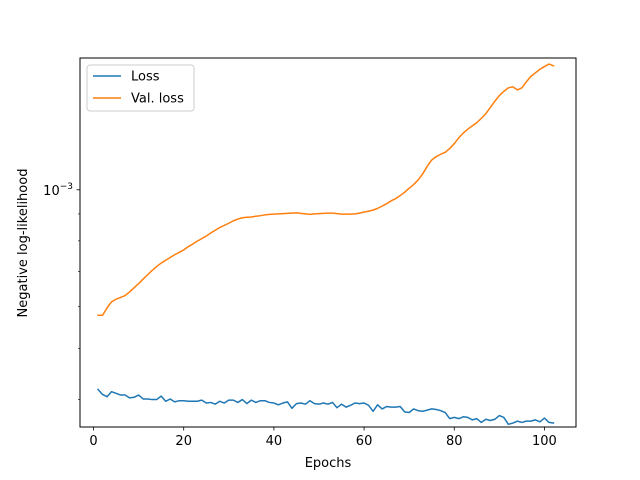 The image size is (640, 480). Describe the element at coordinates (454, 441) in the screenshot. I see `x-tick-label: 80` at that location.